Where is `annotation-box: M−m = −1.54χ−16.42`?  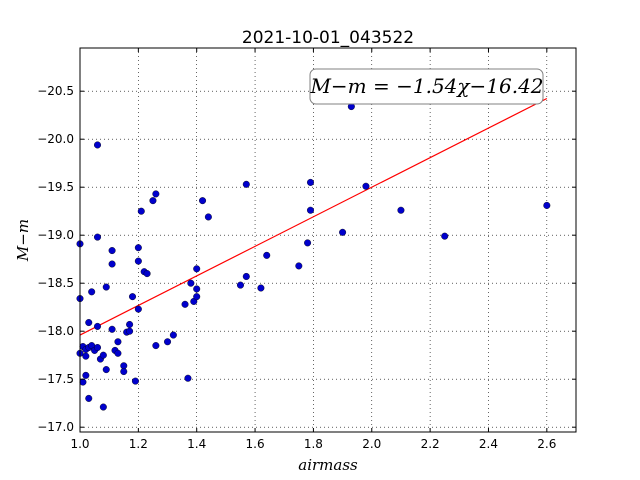
annotation-box: M−m = −1.54χ−16.42 is located at coordinates (426, 86).